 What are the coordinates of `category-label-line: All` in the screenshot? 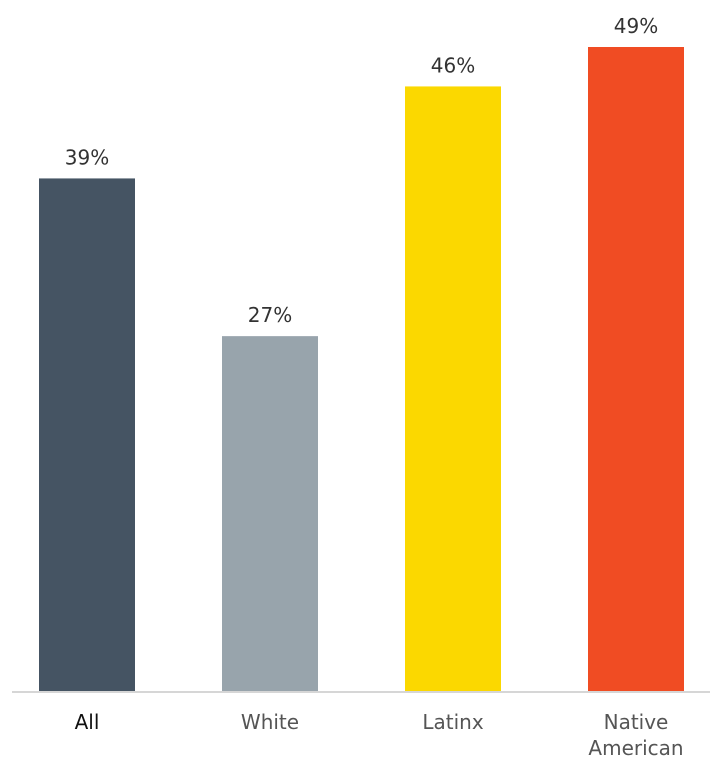 It's located at (87, 722).